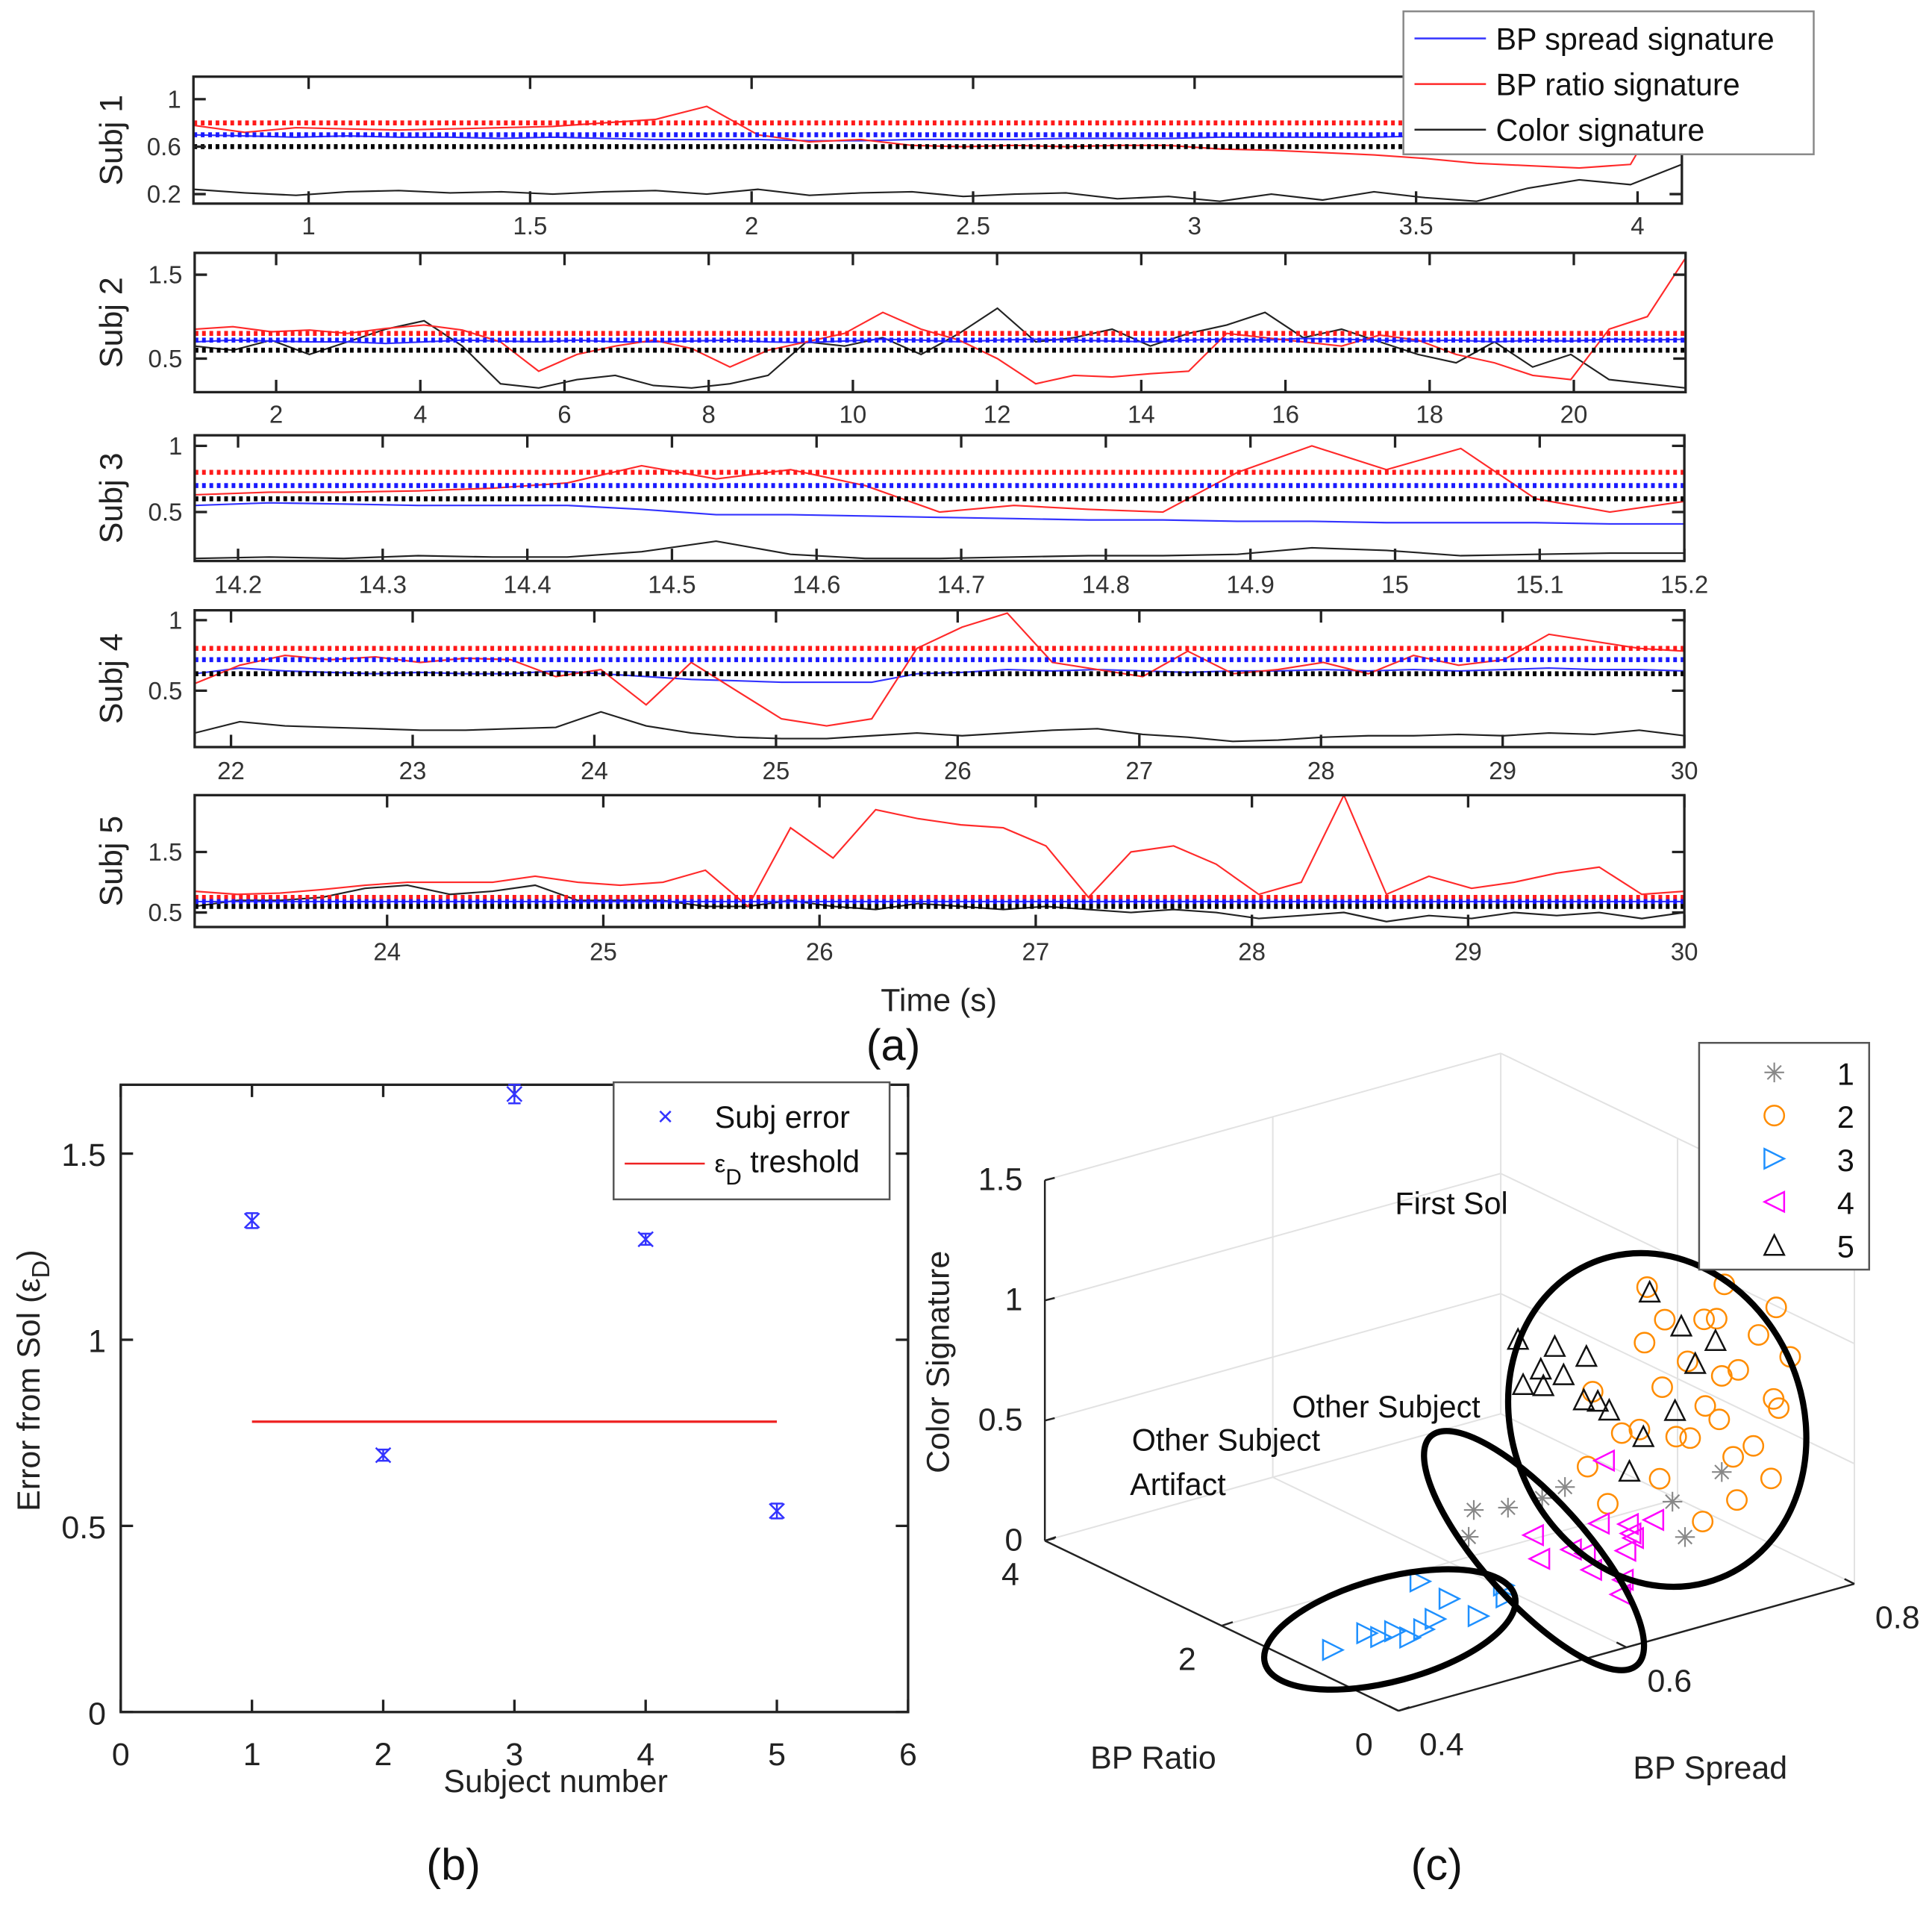 Image resolution: width=1932 pixels, height=1907 pixels. I want to click on legend-label-5: 5, so click(1845, 1247).